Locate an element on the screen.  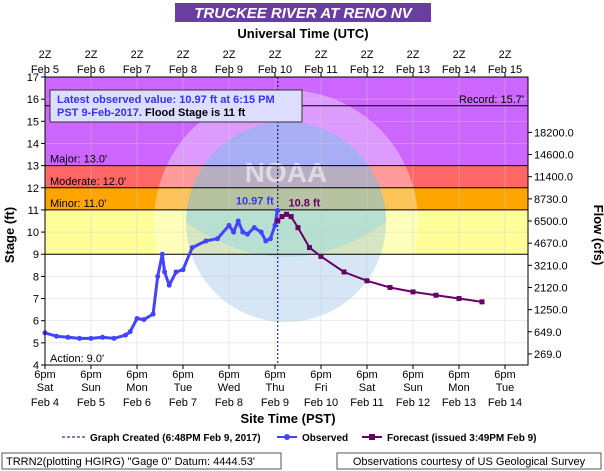
y-tick-label: 11 is located at coordinates (33, 211).